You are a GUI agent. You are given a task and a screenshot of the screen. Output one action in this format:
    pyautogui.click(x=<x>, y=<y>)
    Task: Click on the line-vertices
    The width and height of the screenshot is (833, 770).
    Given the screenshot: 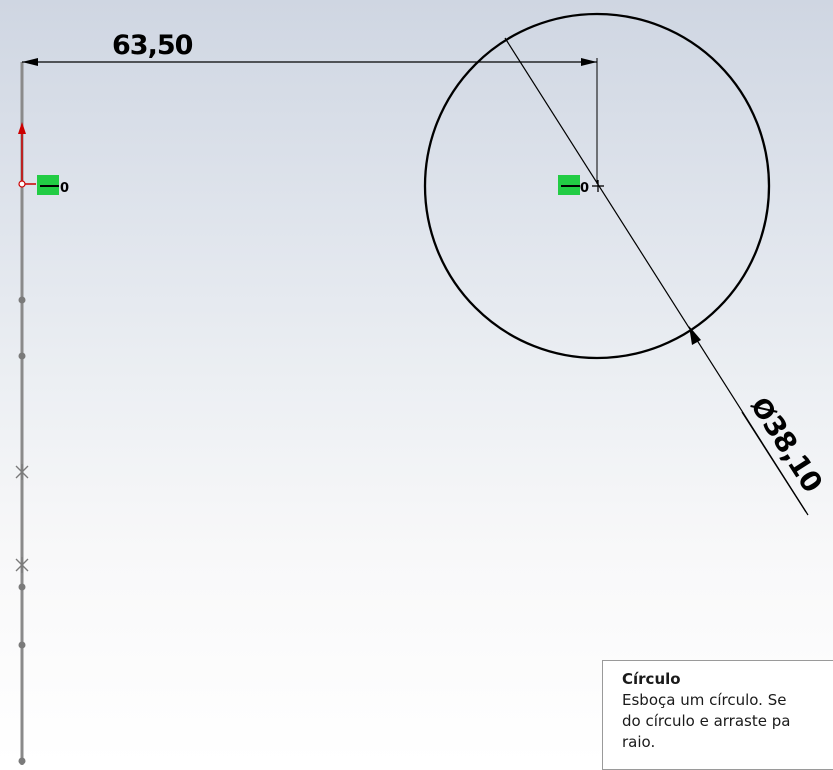 What is the action you would take?
    pyautogui.click(x=22, y=530)
    